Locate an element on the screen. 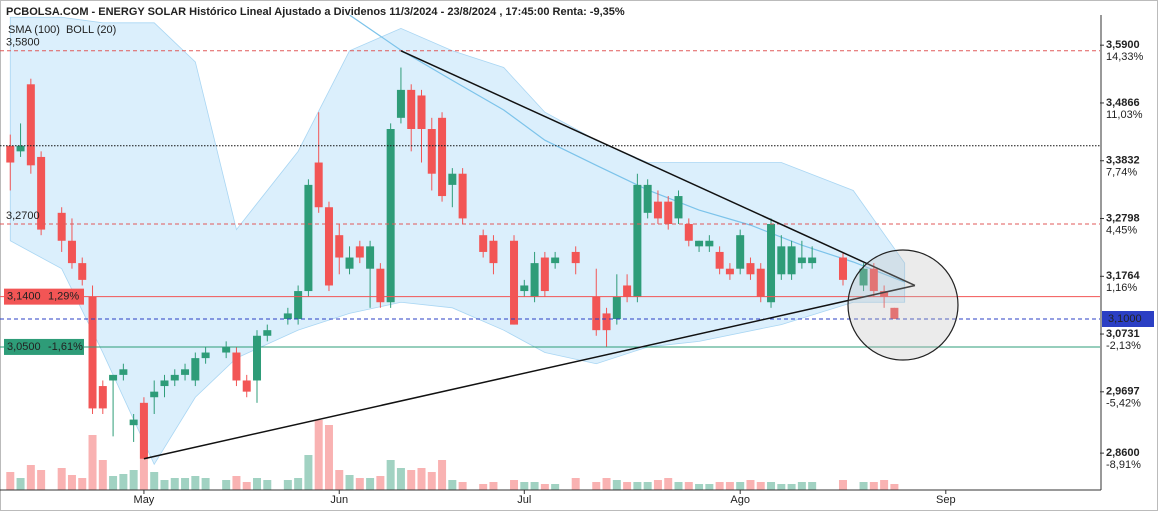  highlight-circle is located at coordinates (903, 305).